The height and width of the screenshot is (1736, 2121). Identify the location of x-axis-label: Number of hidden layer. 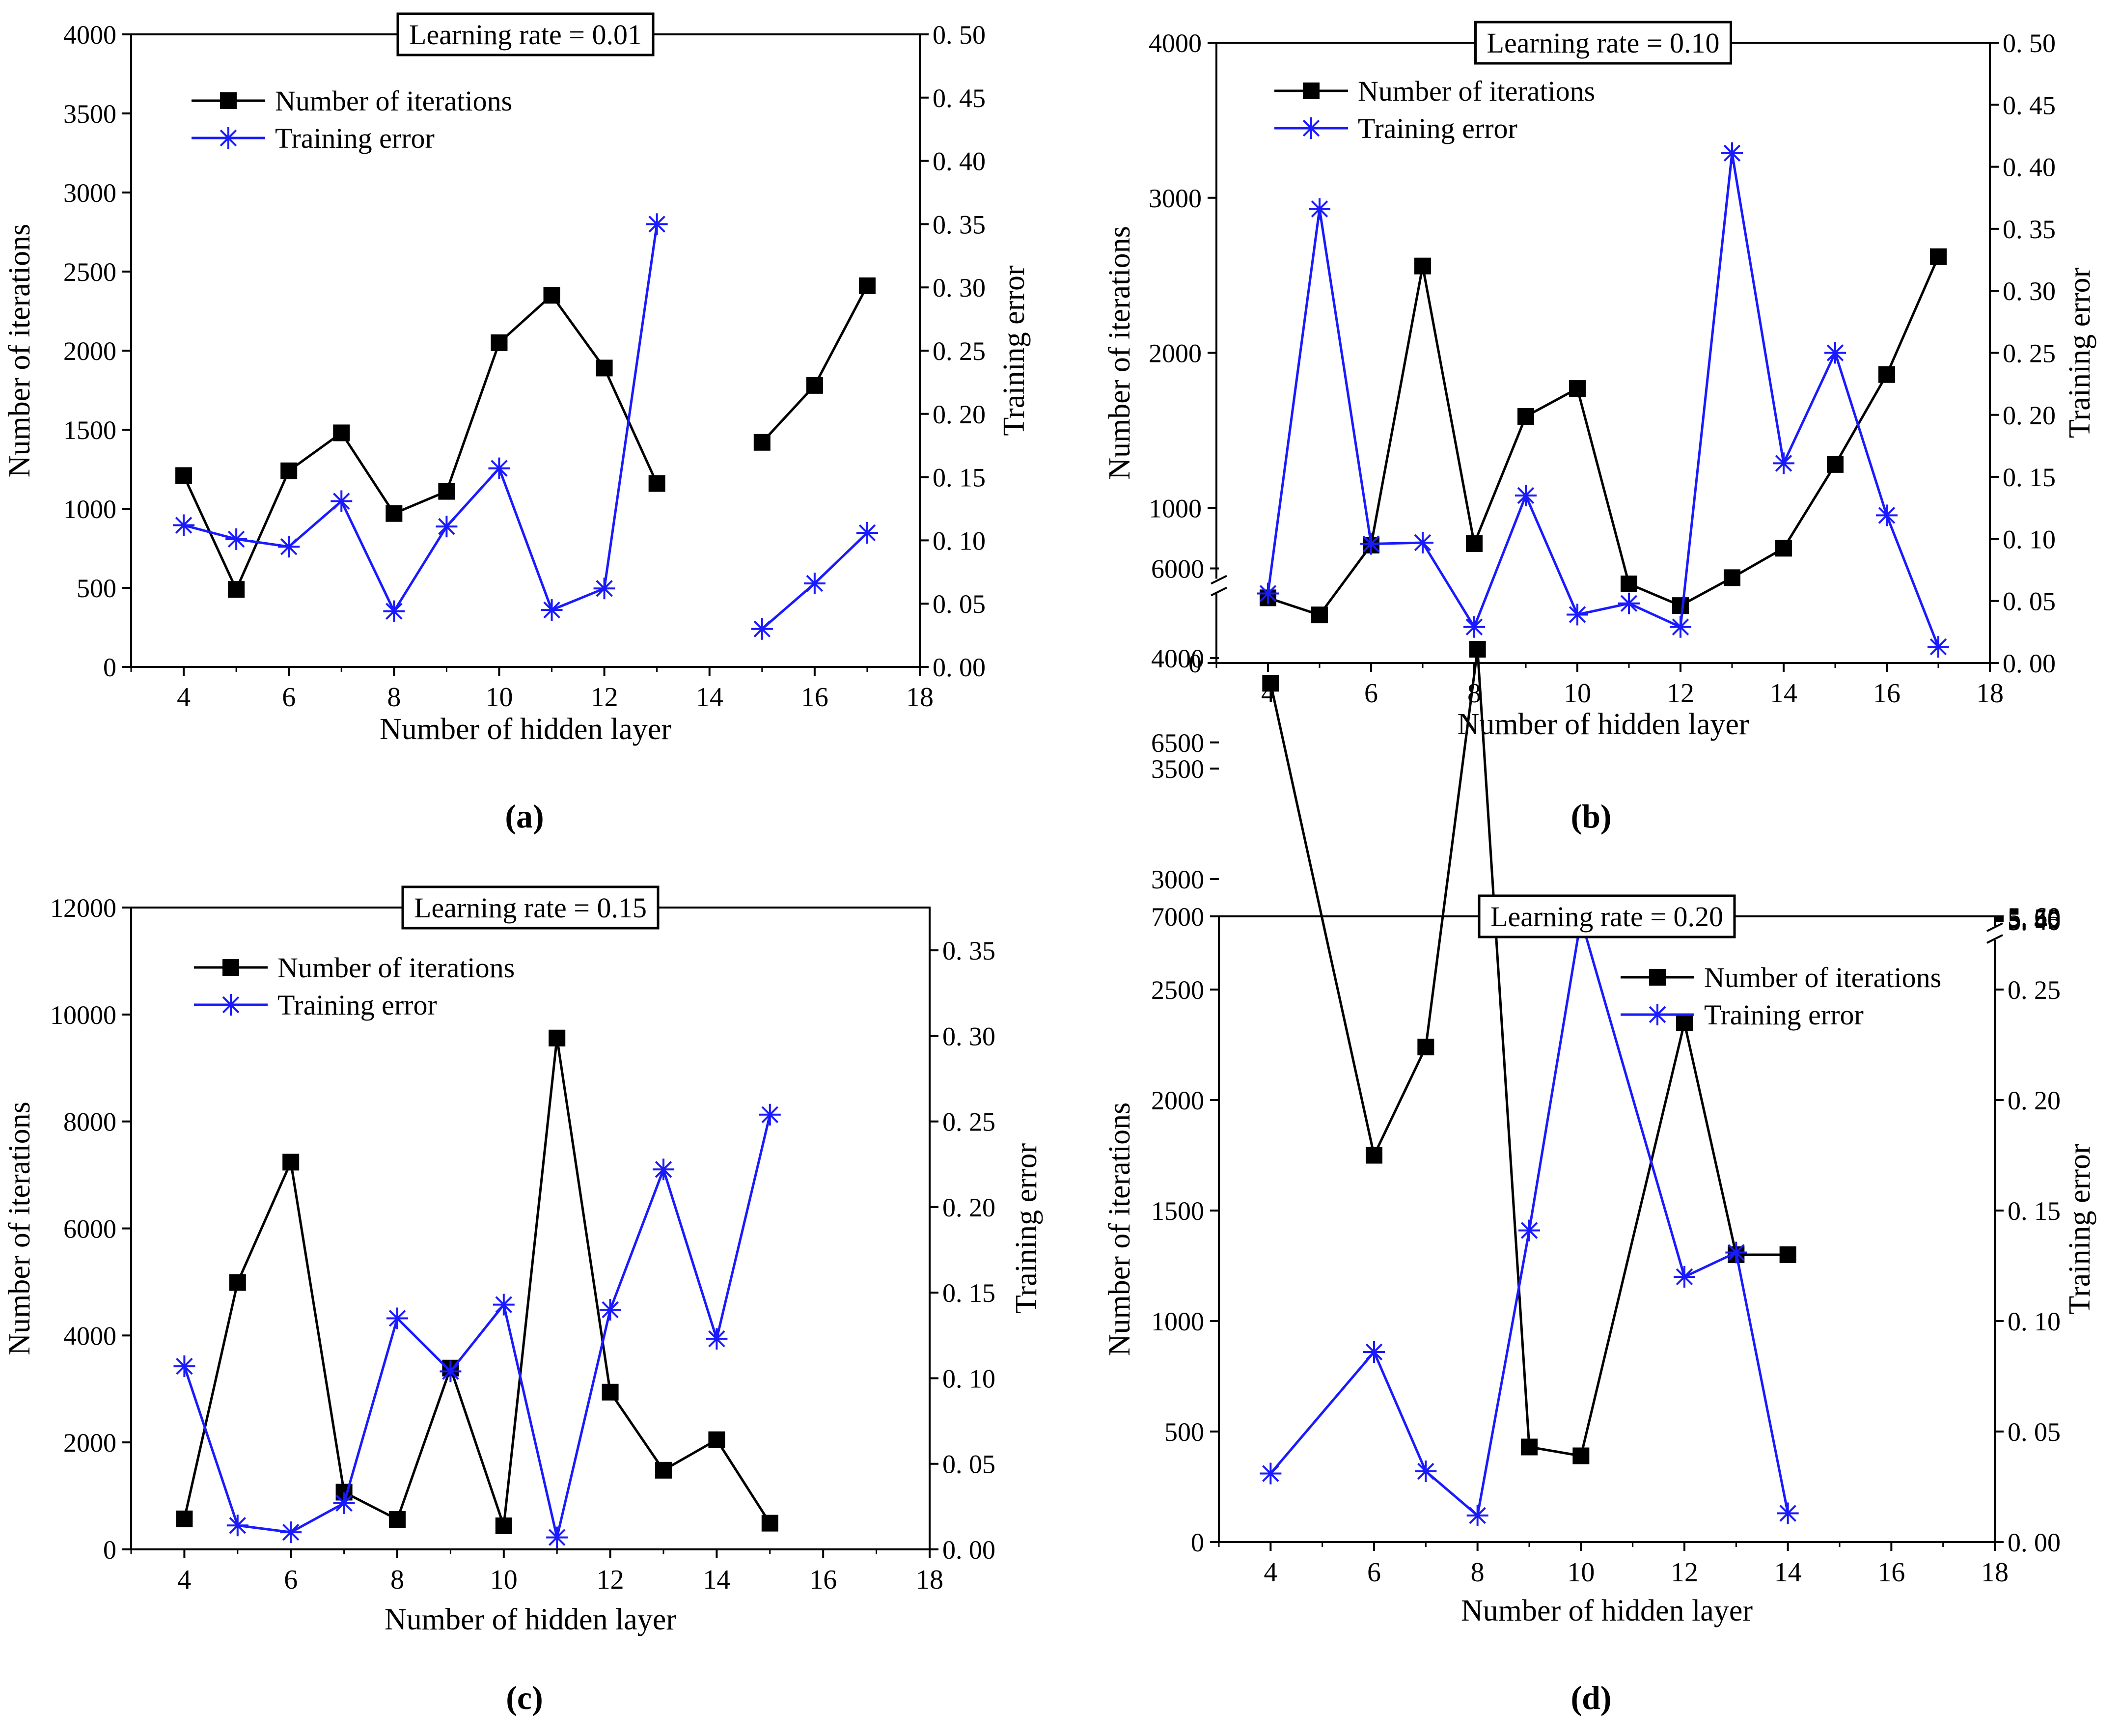
(1607, 1610).